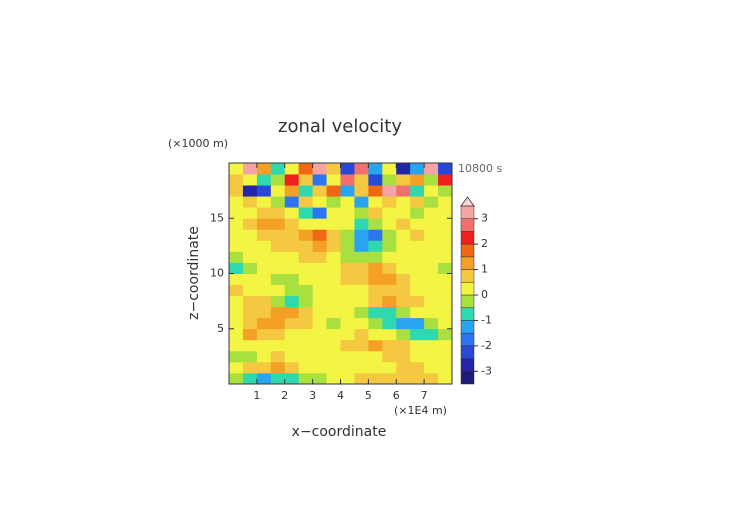  Describe the element at coordinates (486, 370) in the screenshot. I see `colorbar-tick-label: -3` at that location.